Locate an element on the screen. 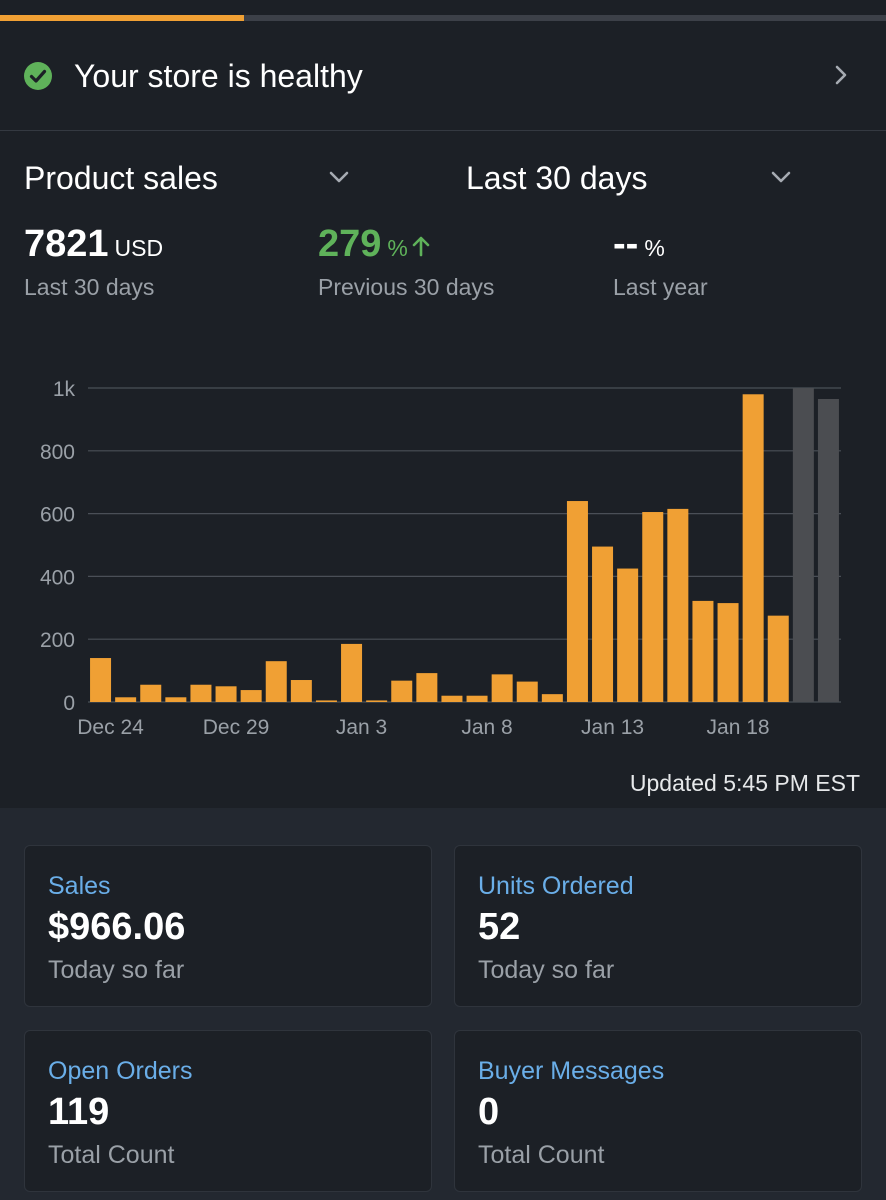  metric-selector: Product sales is located at coordinates (189, 177).